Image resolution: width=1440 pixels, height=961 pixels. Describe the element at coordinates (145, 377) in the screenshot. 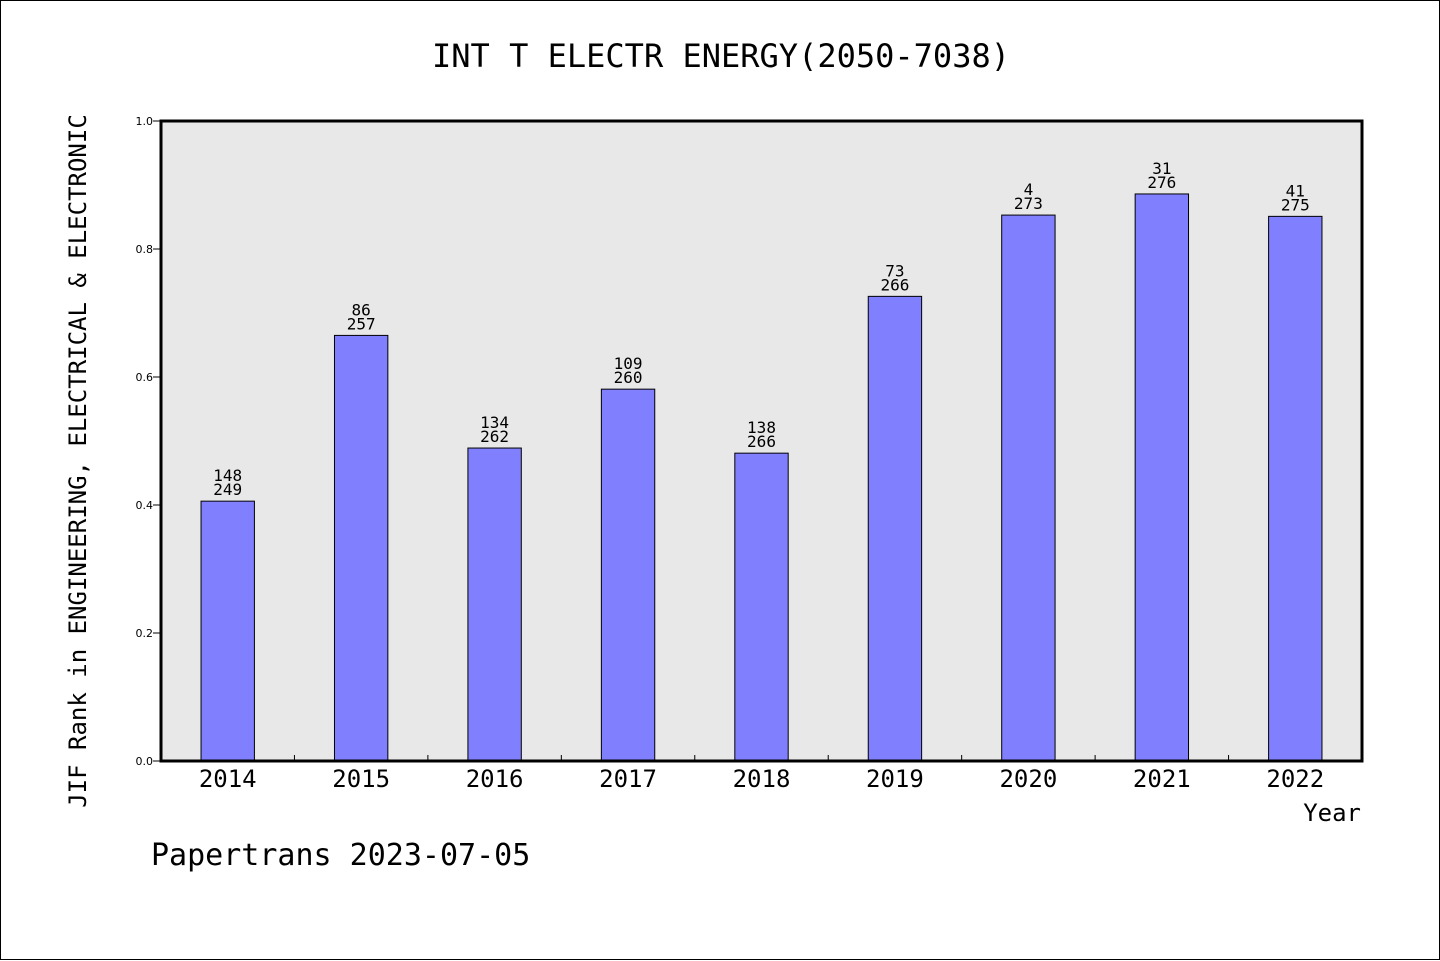

I see `y-tick-label: 0.6` at that location.